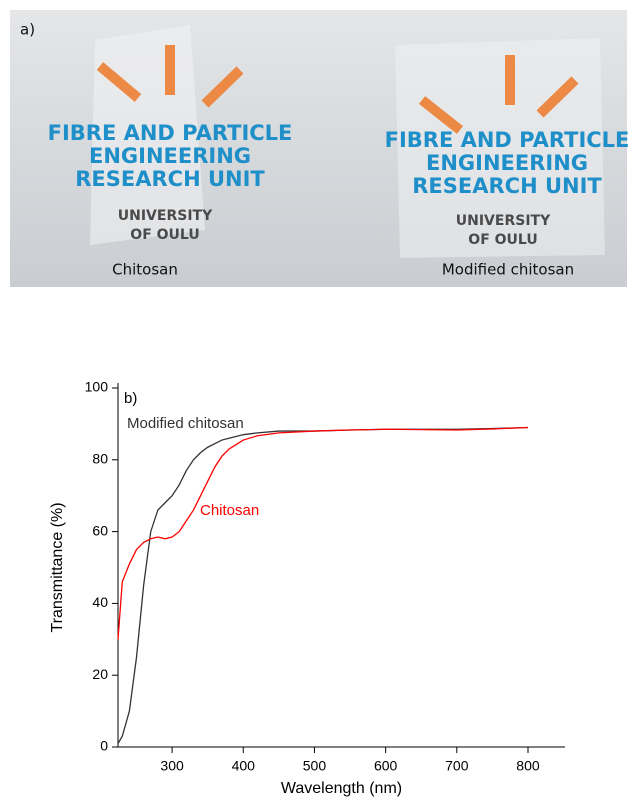 Image resolution: width=637 pixels, height=805 pixels. I want to click on caption: Chitosan, so click(145, 270).